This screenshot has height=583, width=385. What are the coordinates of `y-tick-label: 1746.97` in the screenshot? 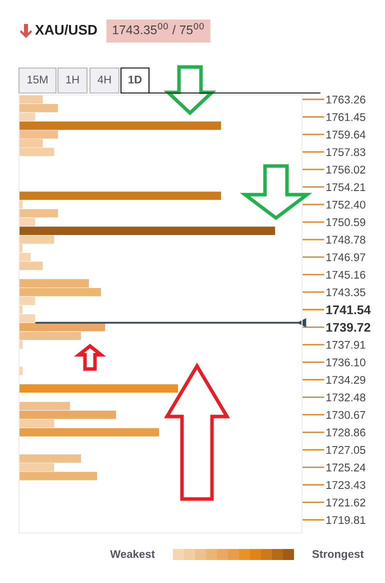 It's located at (346, 257).